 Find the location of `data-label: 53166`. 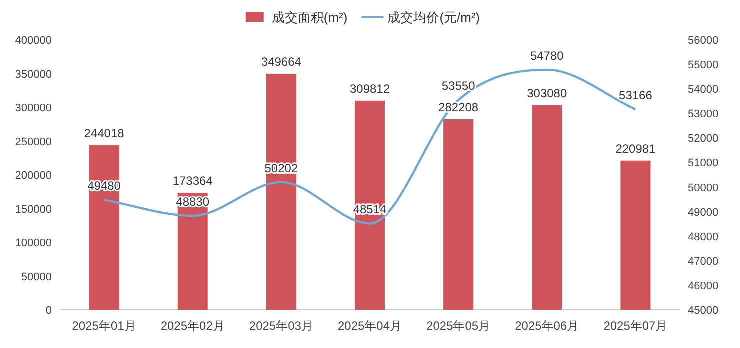

data-label: 53166 is located at coordinates (636, 95).